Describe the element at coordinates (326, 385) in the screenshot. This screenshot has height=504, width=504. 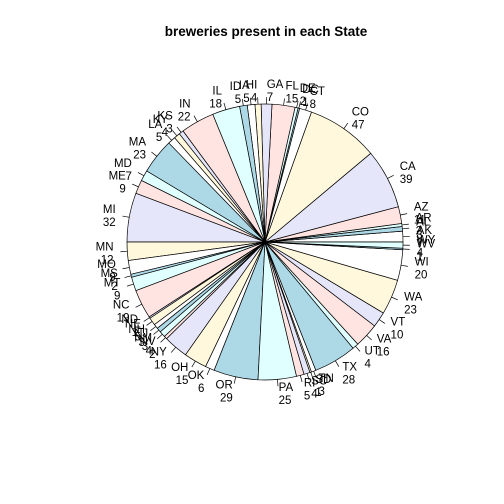
I see `pie-label-tn: TN 3` at that location.